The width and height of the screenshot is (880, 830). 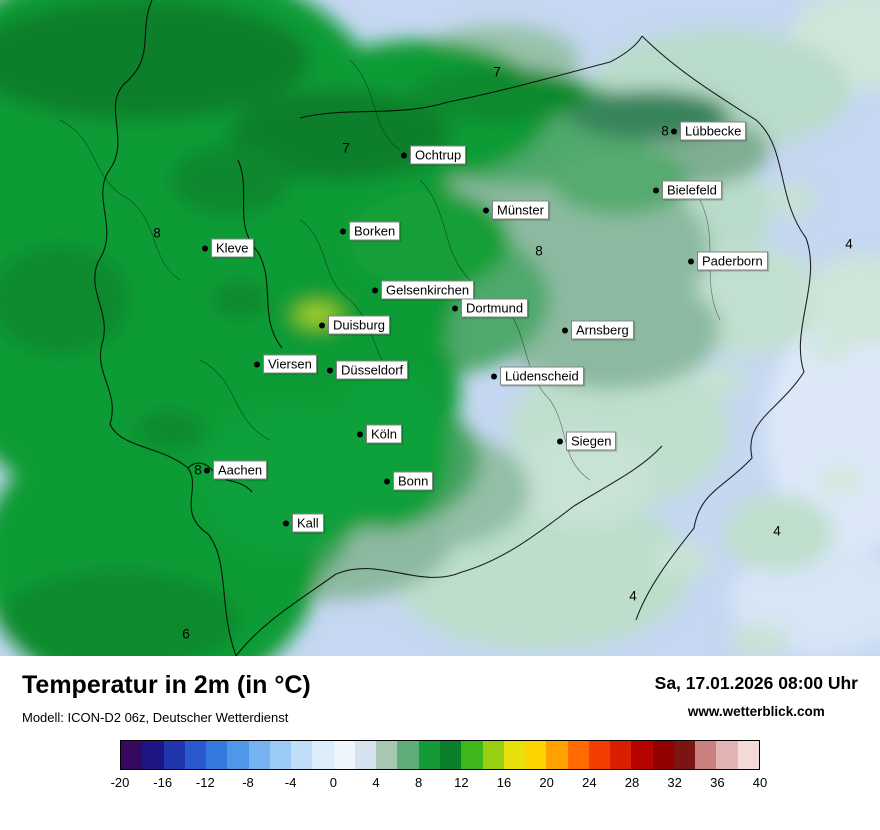 I want to click on city-marker-kall: Kall, so click(x=303, y=523).